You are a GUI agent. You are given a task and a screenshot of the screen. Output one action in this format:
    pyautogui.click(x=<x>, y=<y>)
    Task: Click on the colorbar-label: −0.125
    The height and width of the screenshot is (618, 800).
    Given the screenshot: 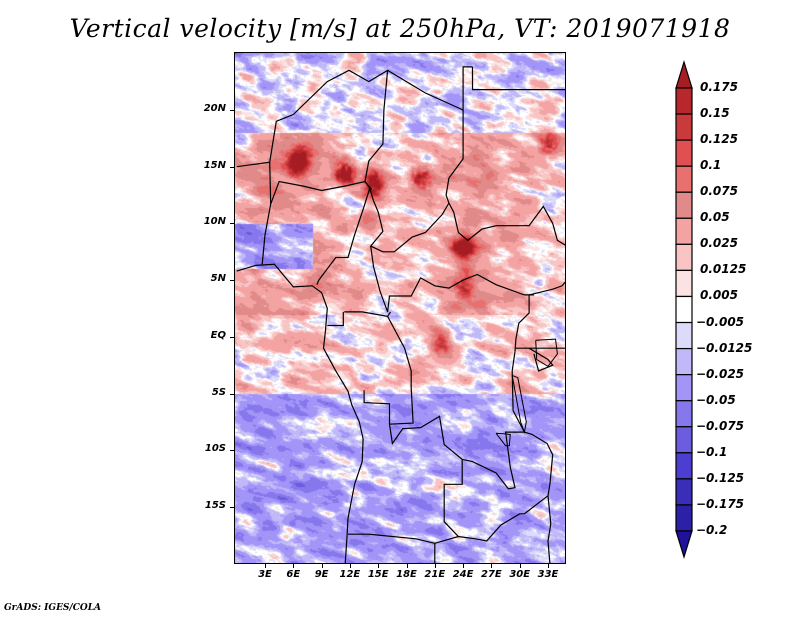 What is the action you would take?
    pyautogui.click(x=720, y=477)
    